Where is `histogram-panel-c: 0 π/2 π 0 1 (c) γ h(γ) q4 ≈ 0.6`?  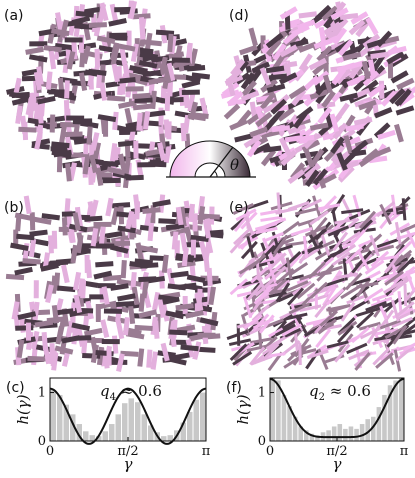
histogram-panel-c: 0 π/2 π 0 1 (c) γ h(γ) q4 ≈ 0.6 is located at coordinates (108, 425).